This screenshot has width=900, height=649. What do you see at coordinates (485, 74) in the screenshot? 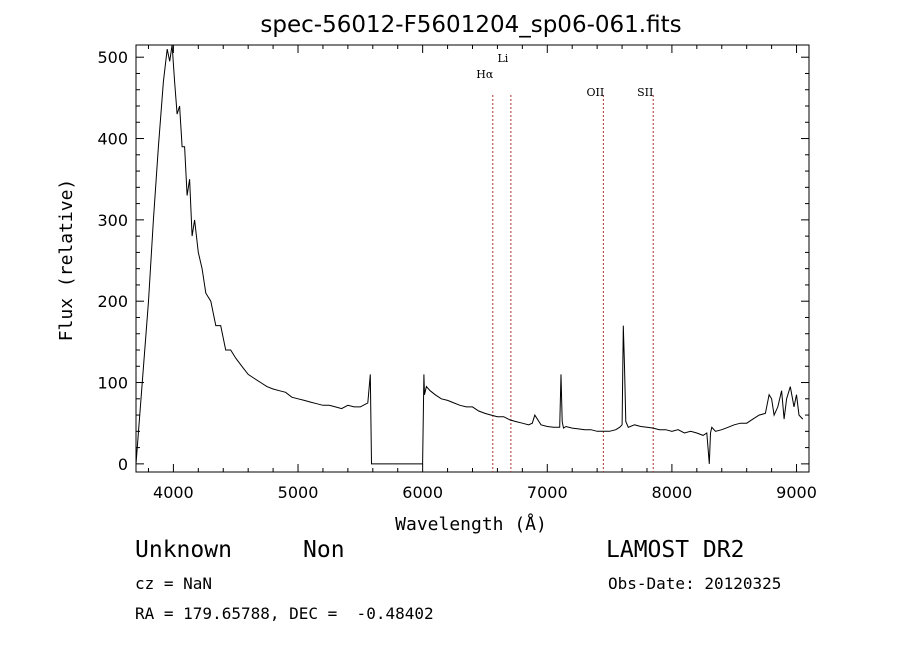
I see `line-marker-label: Hα` at bounding box center [485, 74].